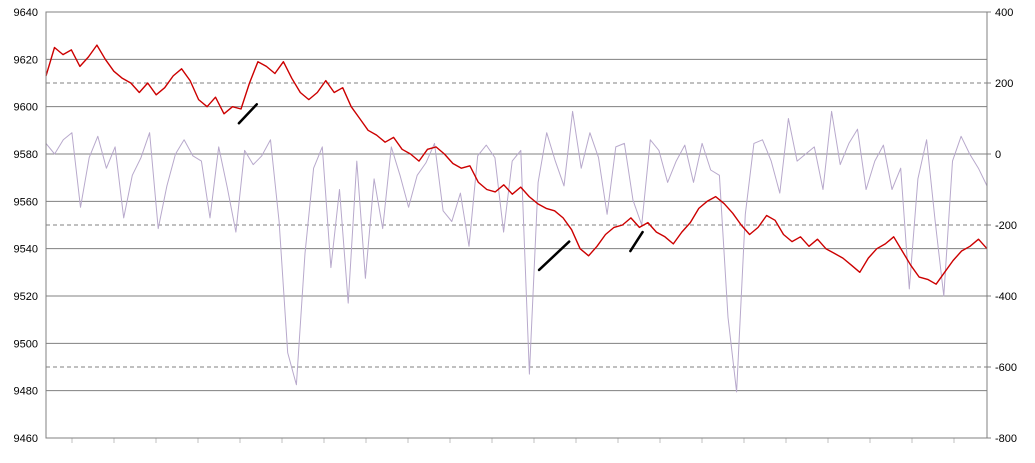 The width and height of the screenshot is (1035, 463). What do you see at coordinates (1004, 13) in the screenshot?
I see `right-tick-label: 400` at bounding box center [1004, 13].